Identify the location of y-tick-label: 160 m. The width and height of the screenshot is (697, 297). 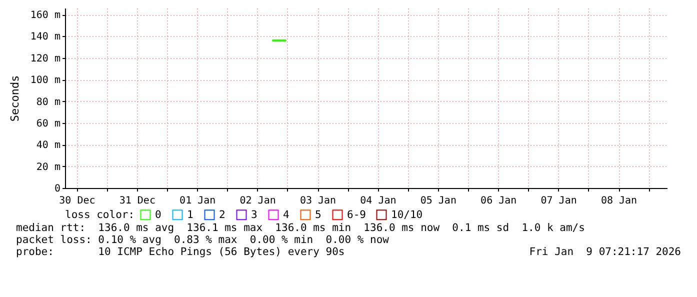
(45, 16).